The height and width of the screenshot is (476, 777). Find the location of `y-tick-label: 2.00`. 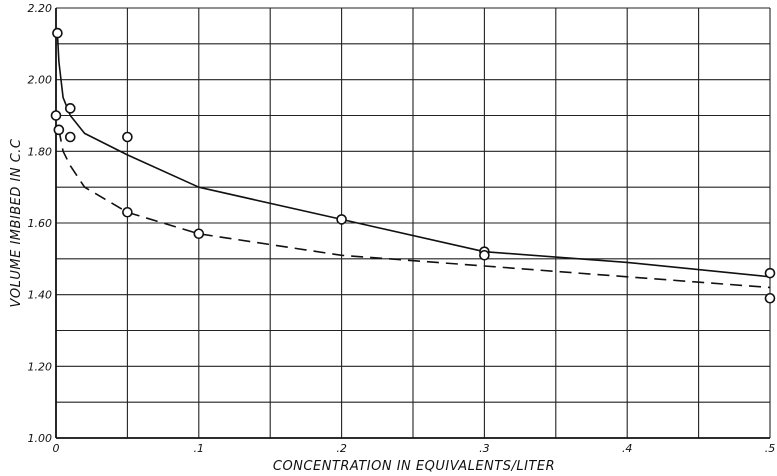

y-tick-label: 2.00 is located at coordinates (40, 80).